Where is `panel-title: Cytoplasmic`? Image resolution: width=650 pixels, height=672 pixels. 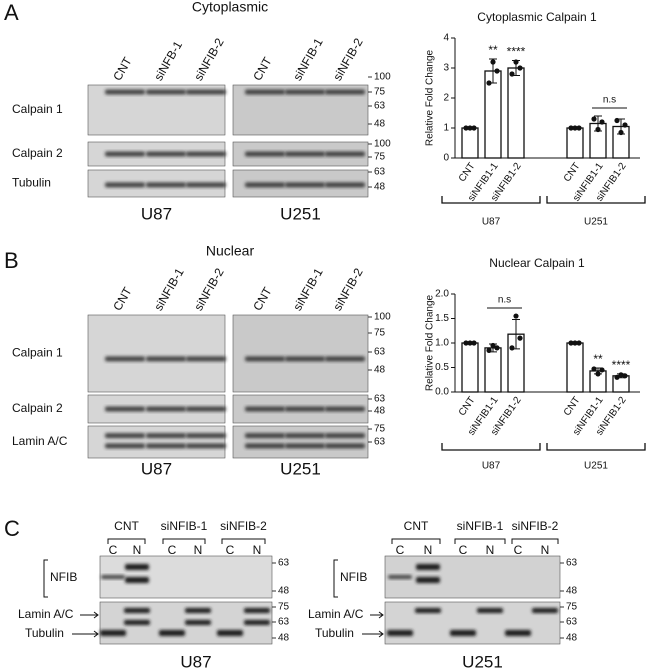
panel-title: Cytoplasmic is located at coordinates (230, 7).